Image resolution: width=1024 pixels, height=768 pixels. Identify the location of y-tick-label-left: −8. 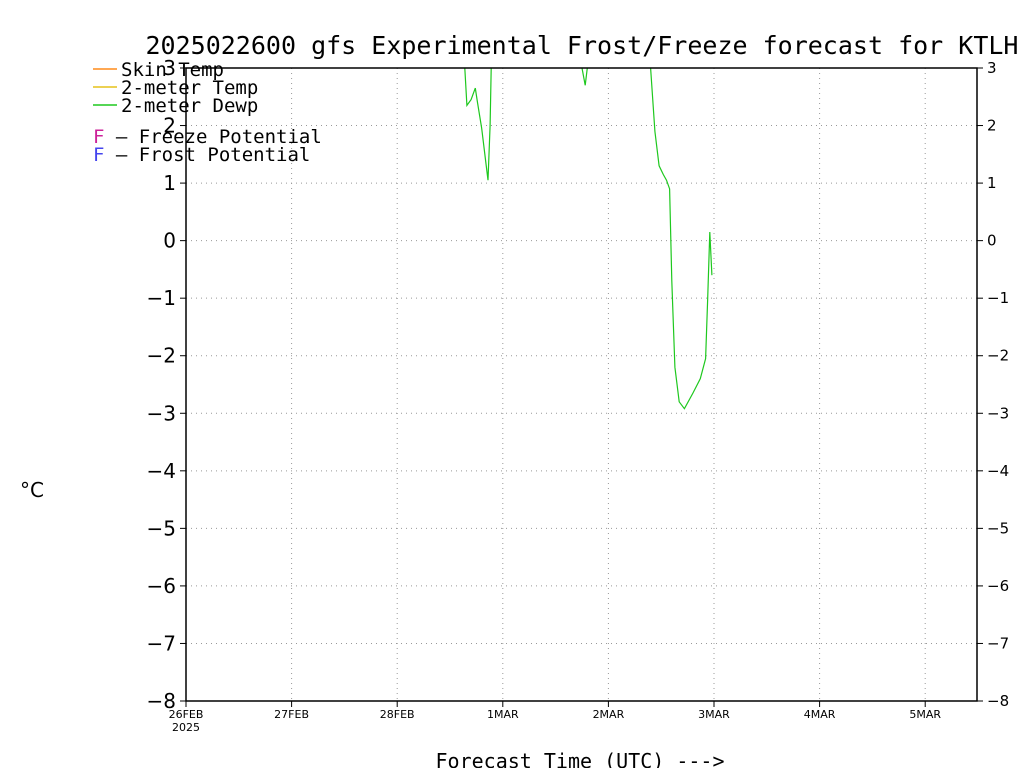
(161, 701).